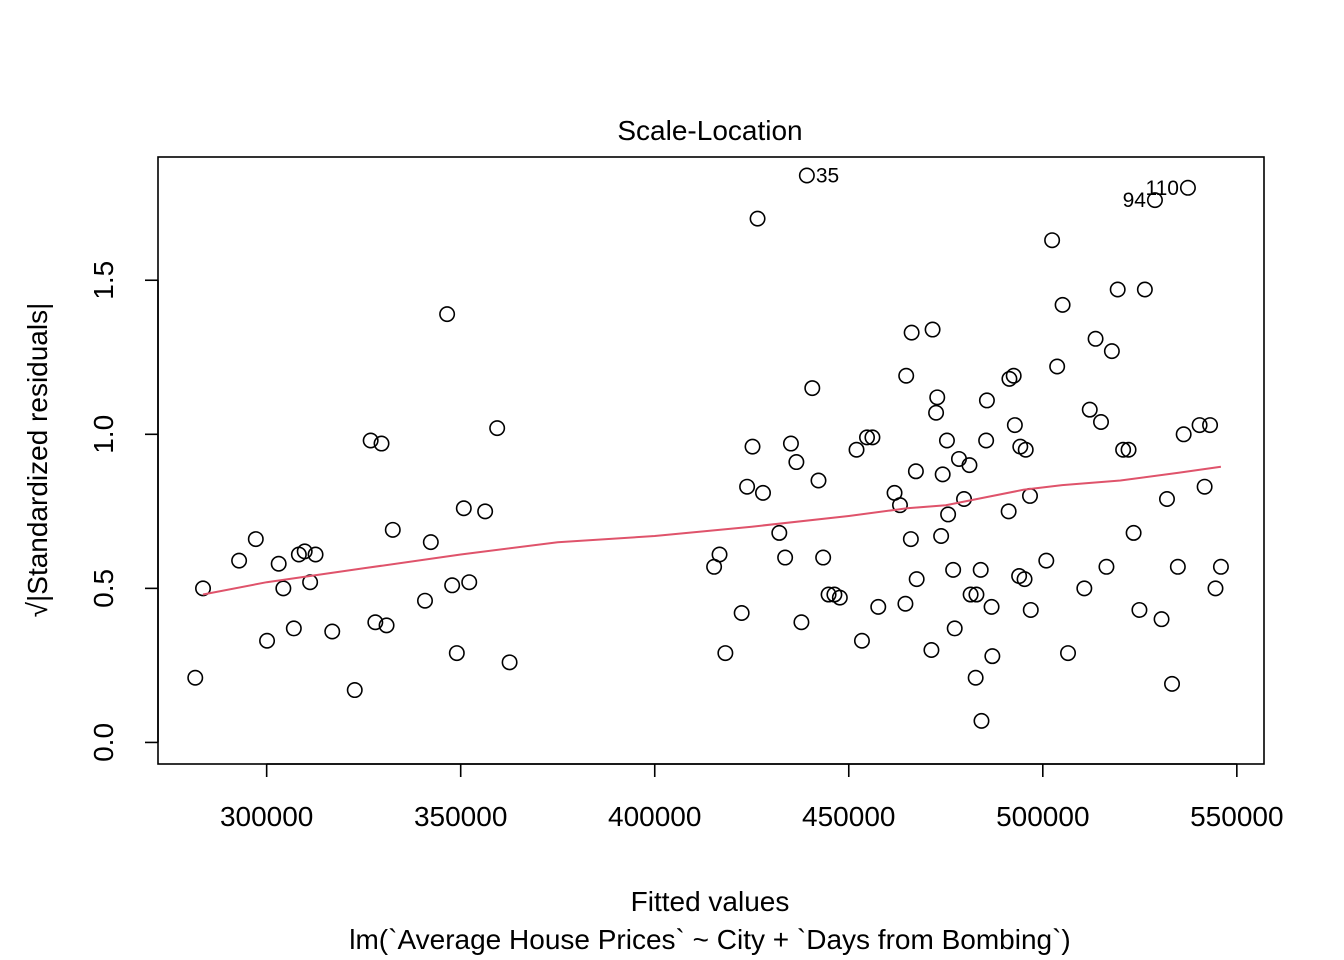 The width and height of the screenshot is (1344, 960). I want to click on x-tick-label: 300000, so click(266, 816).